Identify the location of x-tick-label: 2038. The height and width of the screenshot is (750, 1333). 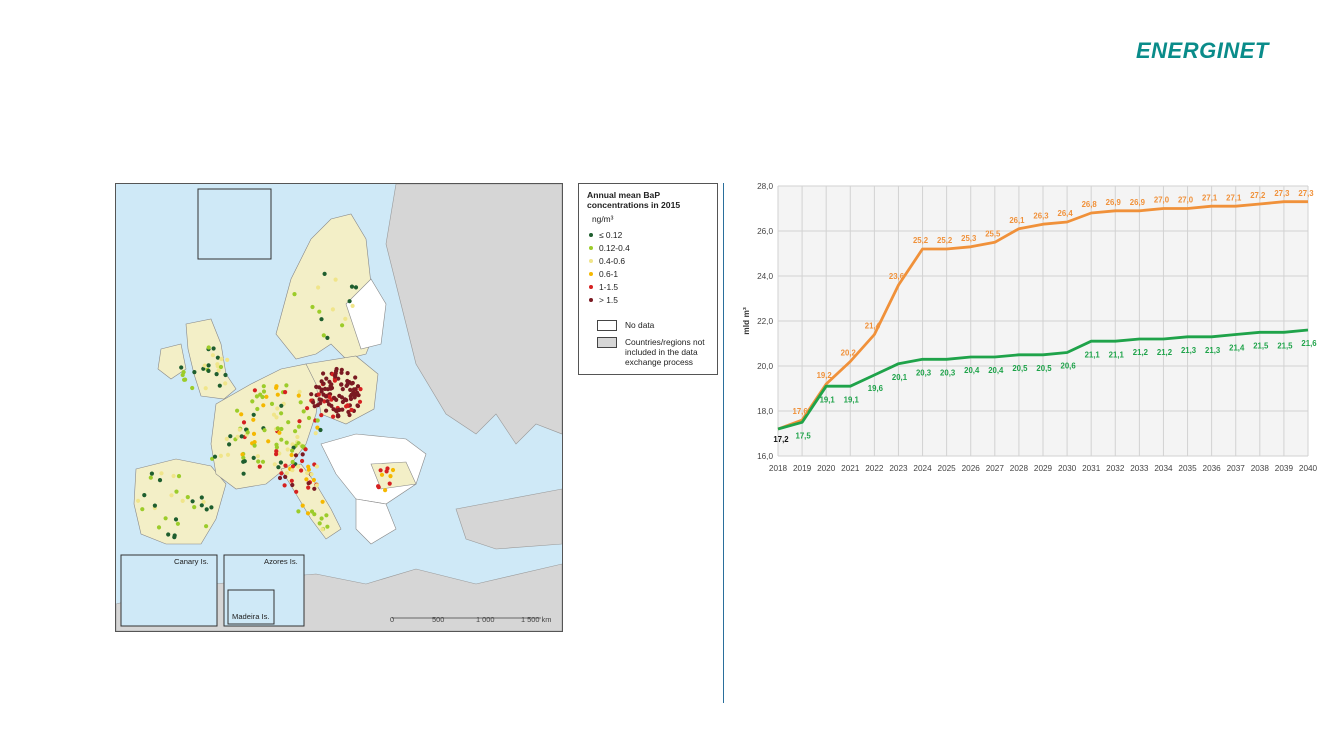
(1260, 468).